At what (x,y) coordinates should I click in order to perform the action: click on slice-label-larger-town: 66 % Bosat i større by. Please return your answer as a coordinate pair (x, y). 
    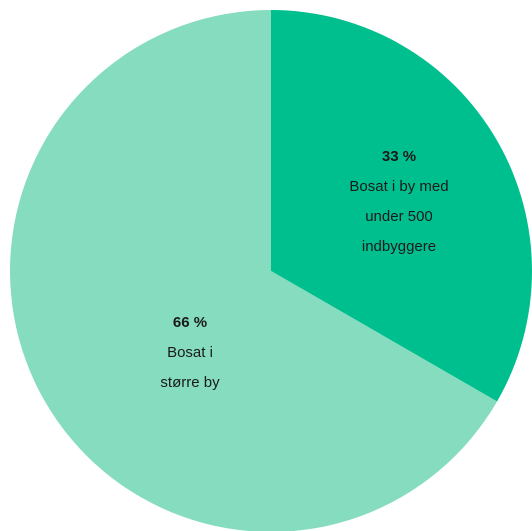
    Looking at the image, I should click on (190, 353).